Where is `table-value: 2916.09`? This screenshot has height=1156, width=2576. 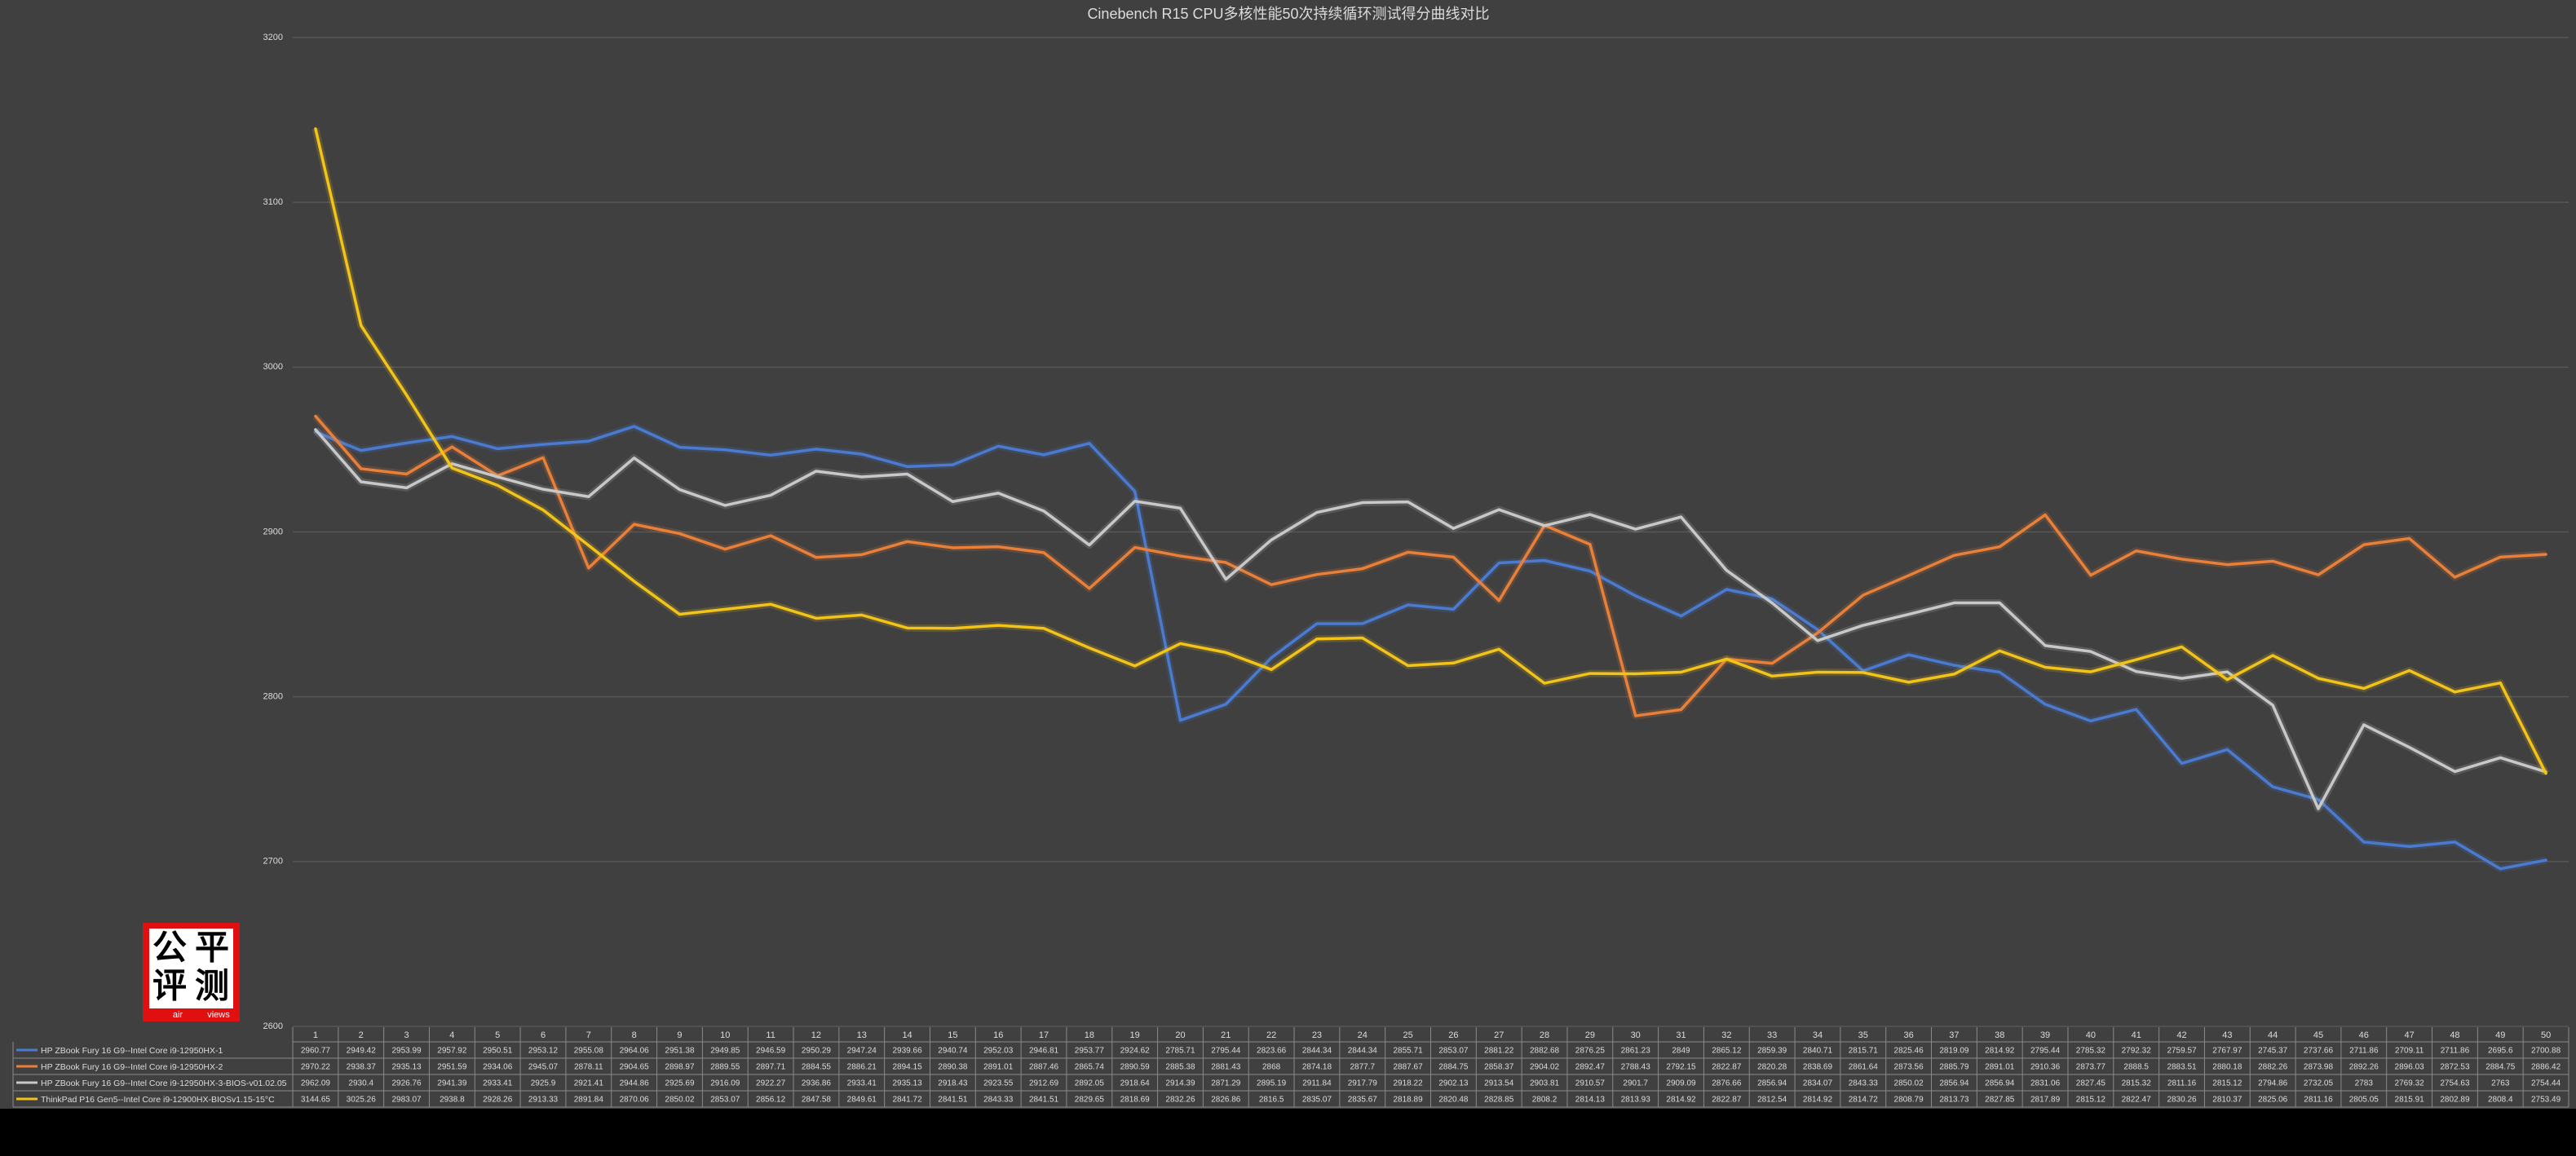
table-value: 2916.09 is located at coordinates (725, 1083).